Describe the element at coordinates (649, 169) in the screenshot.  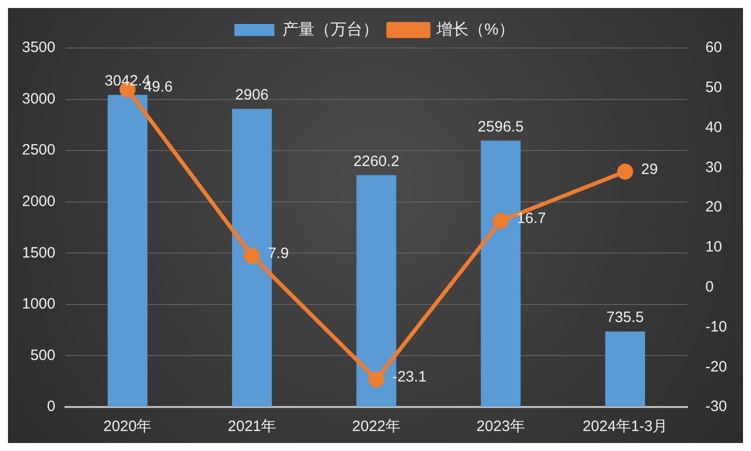
I see `data-label: 29` at that location.